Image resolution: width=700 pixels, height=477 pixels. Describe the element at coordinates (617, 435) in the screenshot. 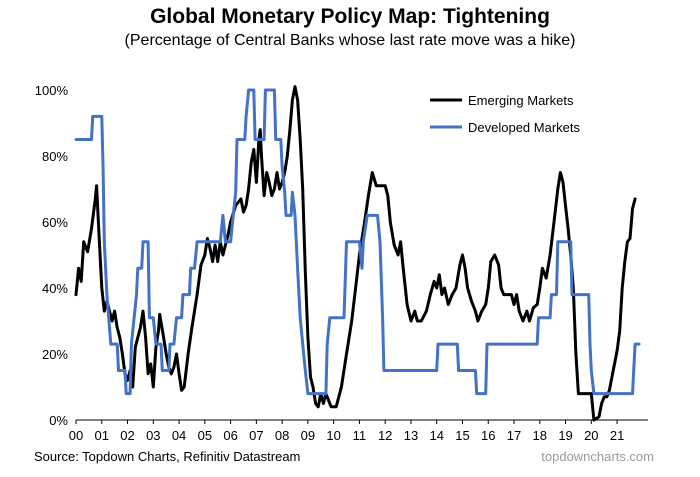

I see `x-tick-label: 21` at that location.